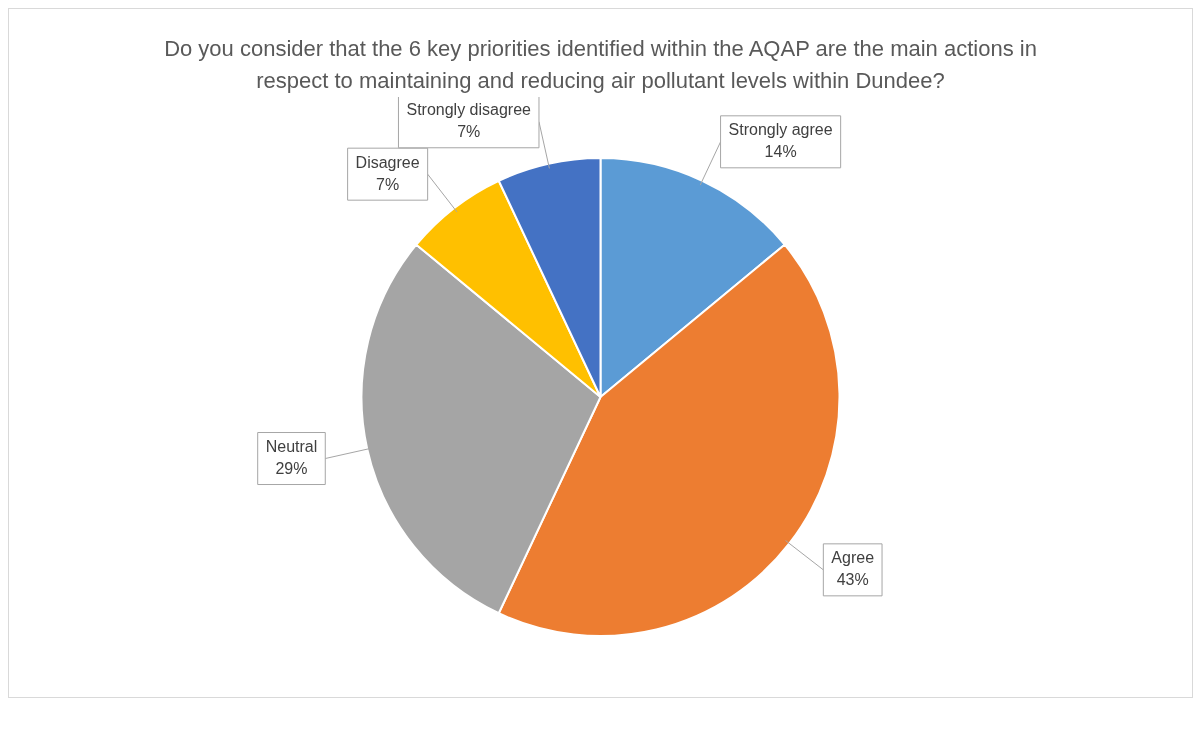 This screenshot has width=1201, height=749. I want to click on slice-label: Neutral, so click(291, 446).